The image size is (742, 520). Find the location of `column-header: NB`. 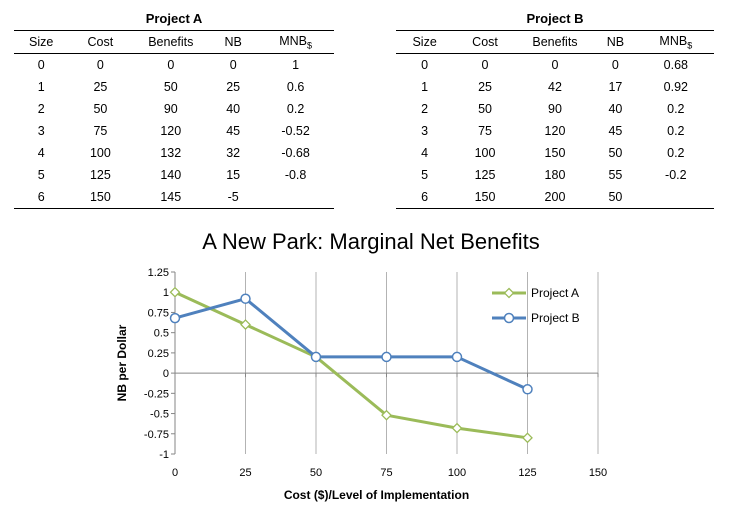

column-header: NB is located at coordinates (615, 42).